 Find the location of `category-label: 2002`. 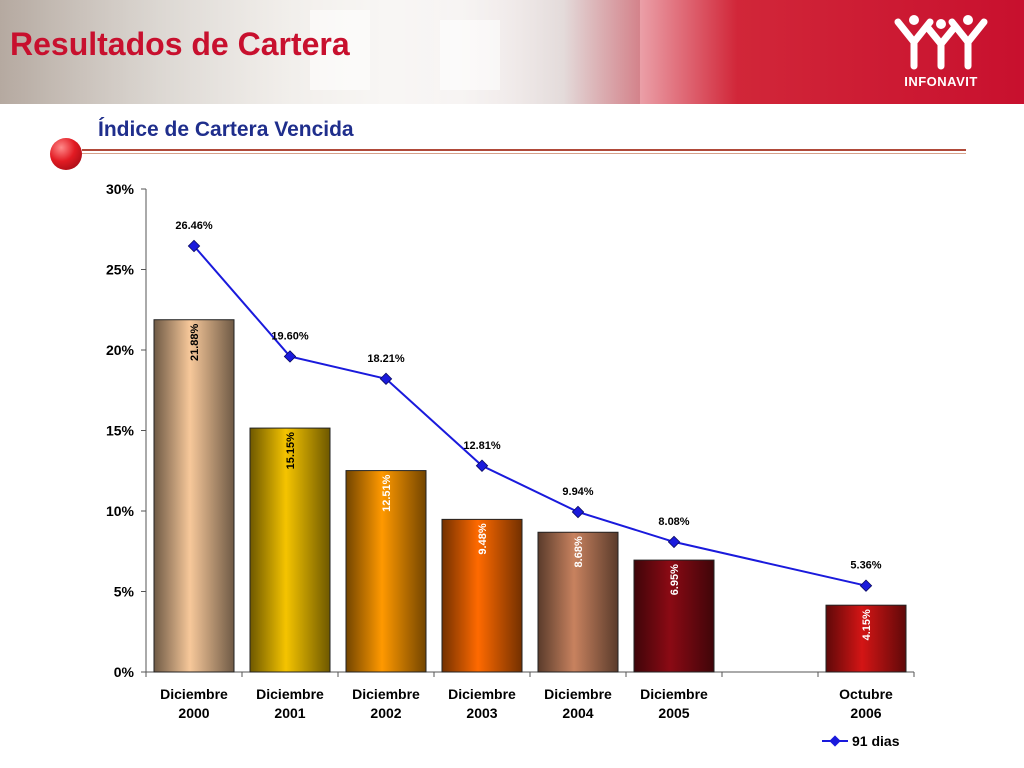

category-label: 2002 is located at coordinates (385, 713).